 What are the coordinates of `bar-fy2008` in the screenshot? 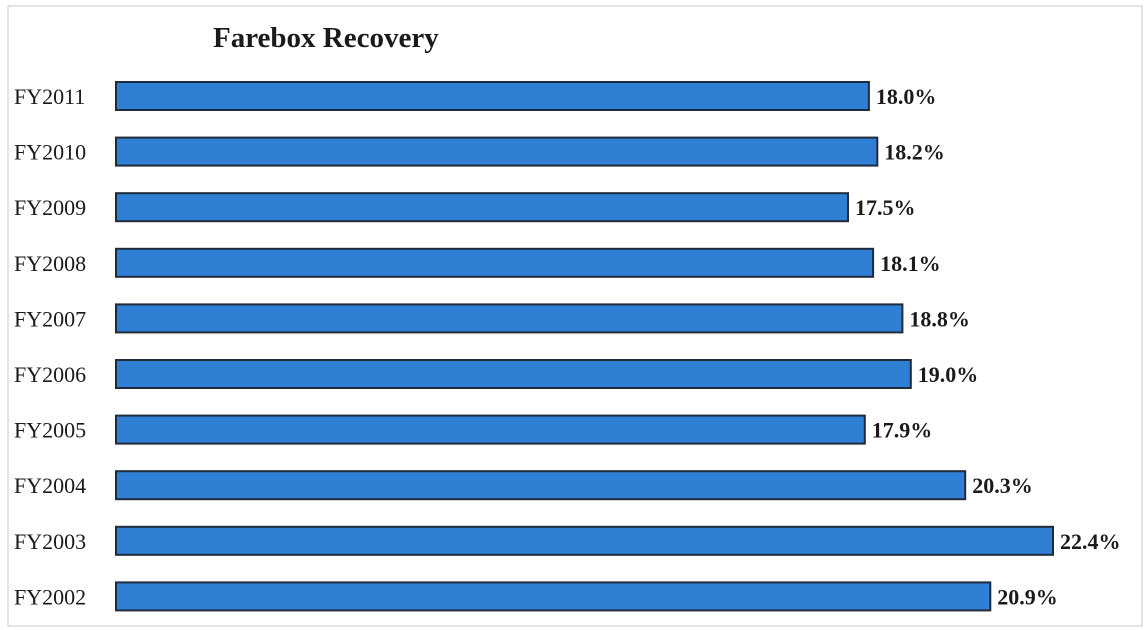 It's located at (495, 262).